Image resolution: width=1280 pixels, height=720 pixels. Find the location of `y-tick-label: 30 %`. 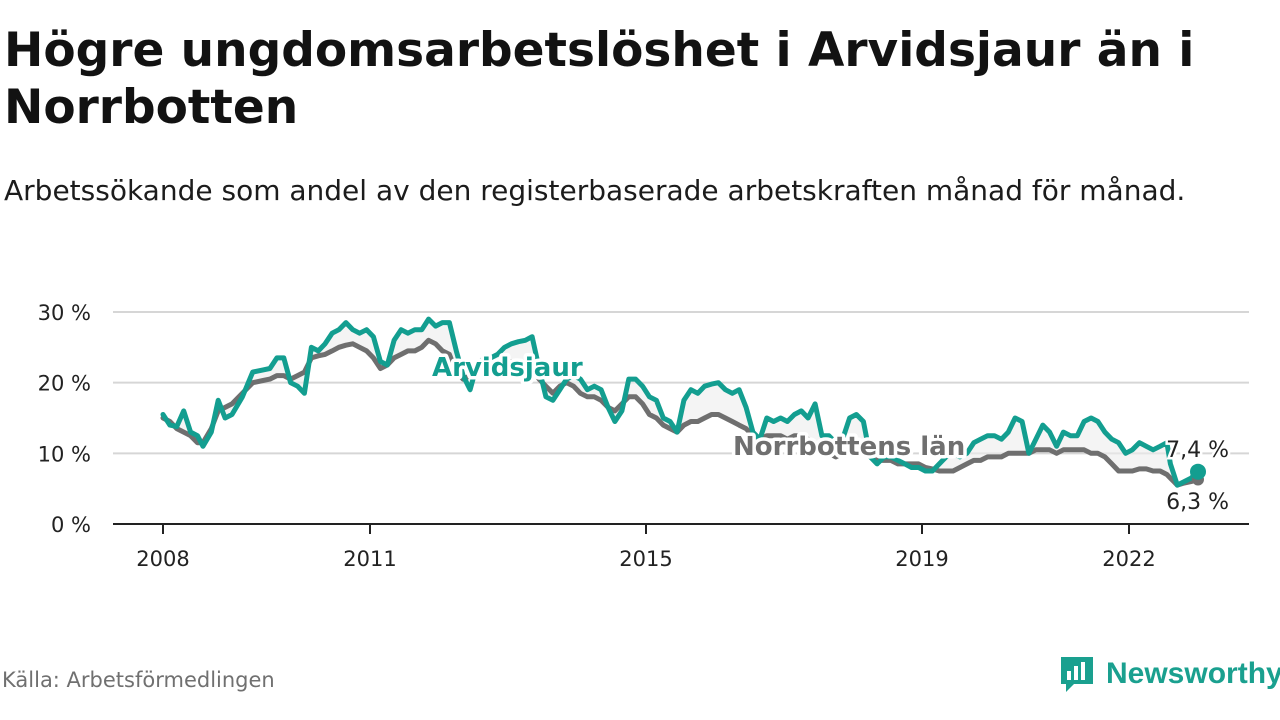

y-tick-label: 30 % is located at coordinates (64, 313).